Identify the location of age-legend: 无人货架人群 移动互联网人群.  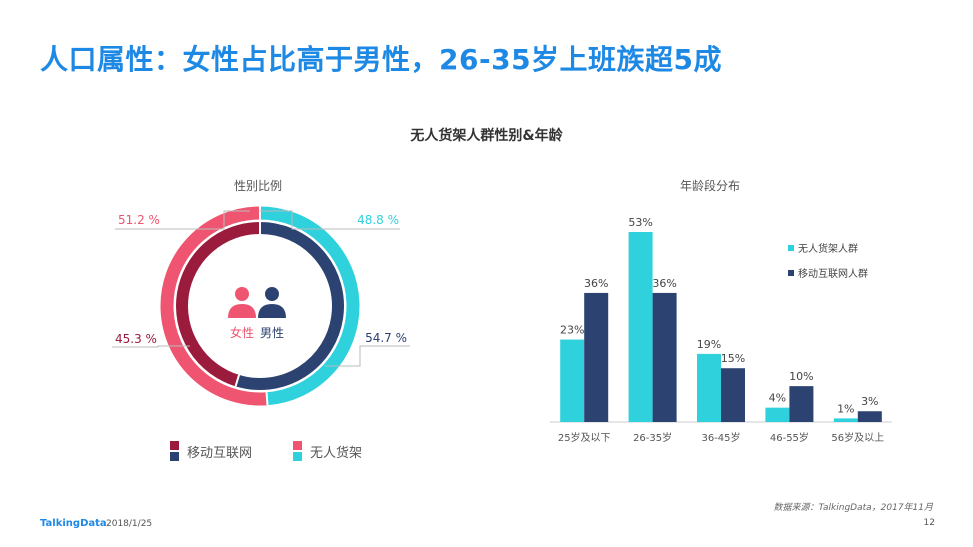
(828, 265).